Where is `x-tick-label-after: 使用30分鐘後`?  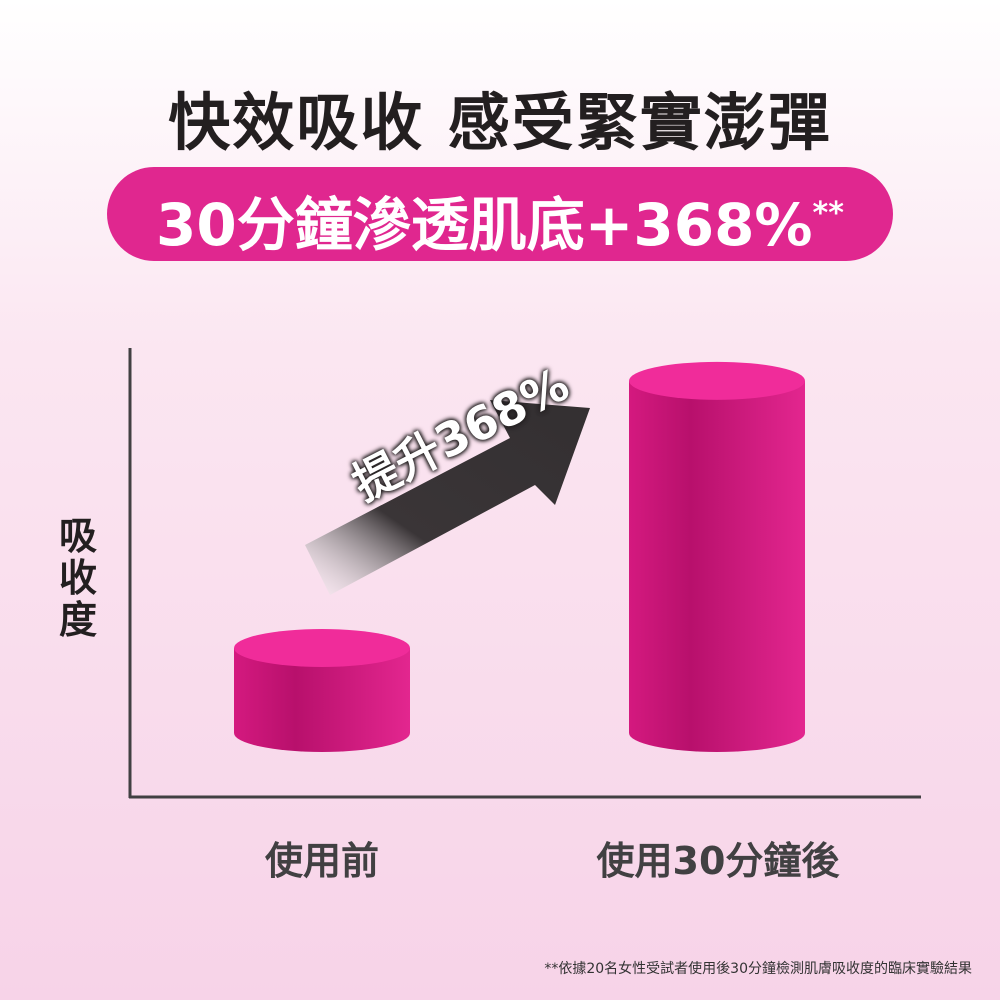 x-tick-label-after: 使用30分鐘後 is located at coordinates (718, 861).